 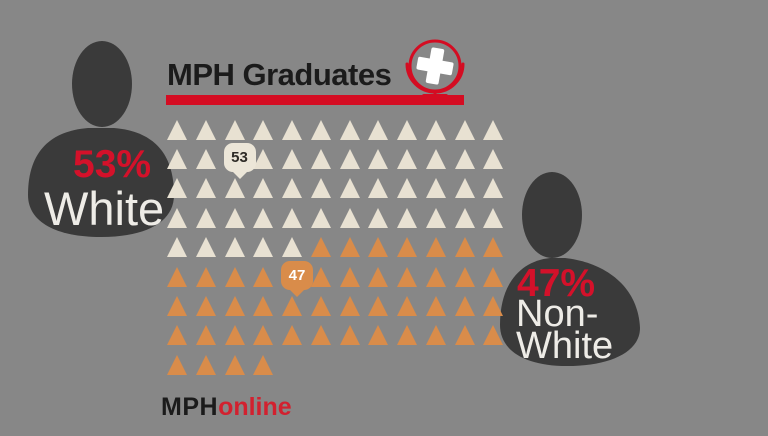 I want to click on nonwhite-category-label-line1: Non-, so click(x=557, y=314).